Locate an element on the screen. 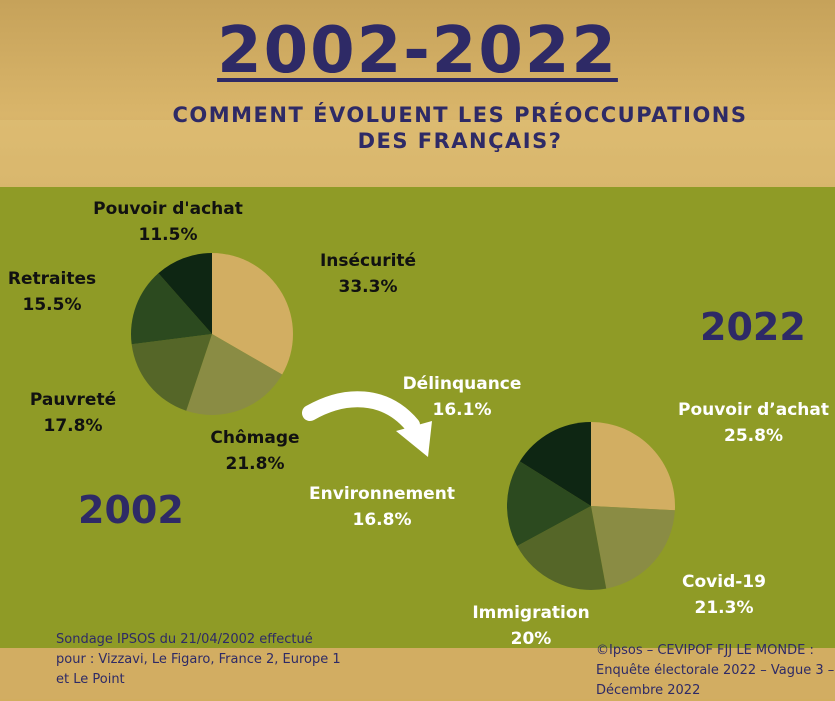  year-label-2002: 2002 is located at coordinates (131, 510).